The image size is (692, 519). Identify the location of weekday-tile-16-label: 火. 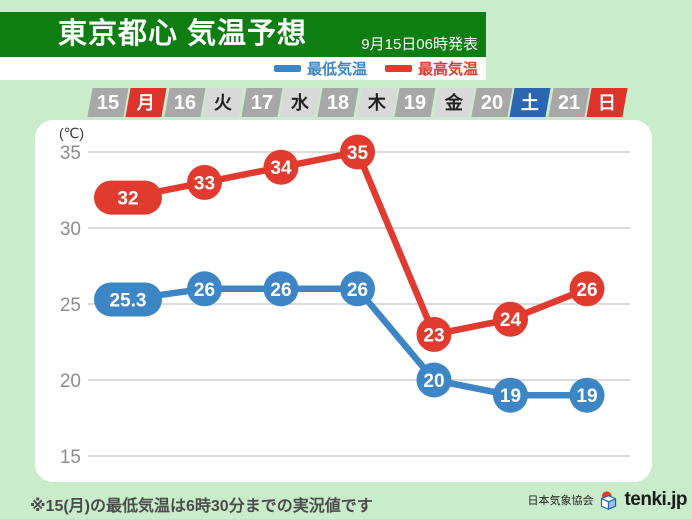
(223, 102).